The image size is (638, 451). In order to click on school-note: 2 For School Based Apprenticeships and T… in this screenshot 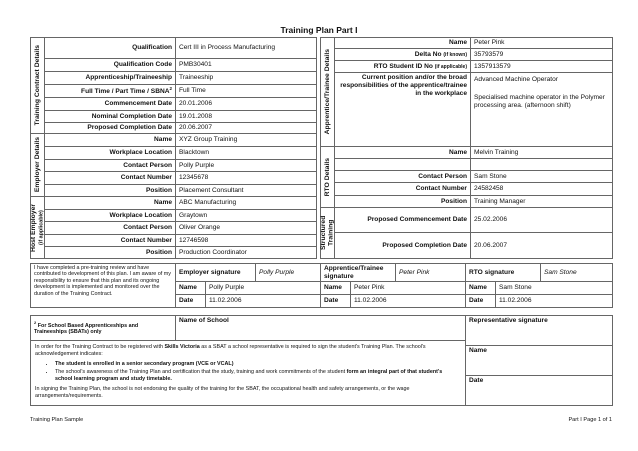, I will do `click(103, 328)`.